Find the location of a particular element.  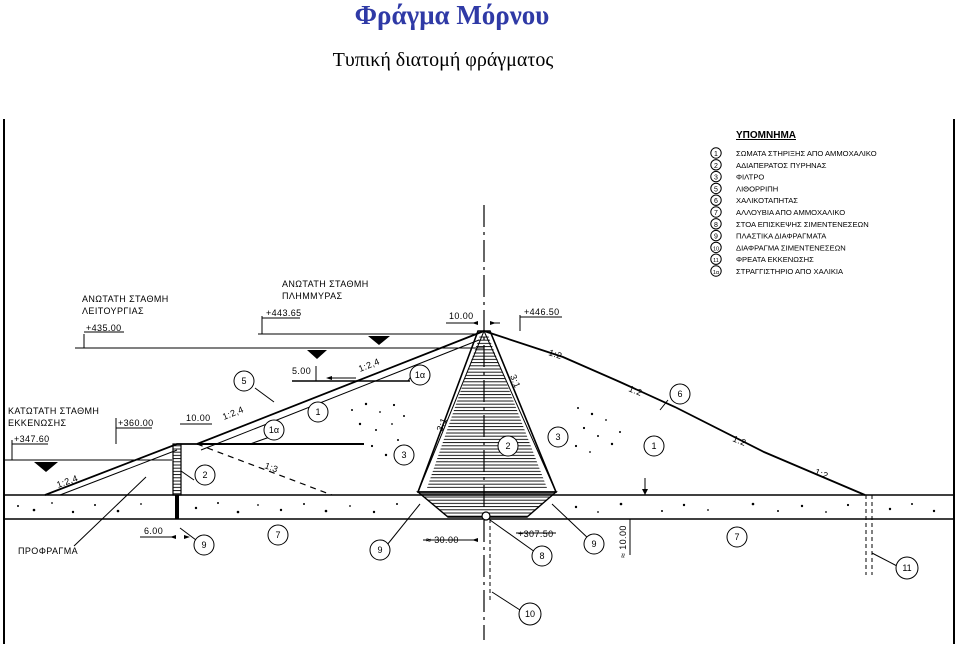

legend-item: 10 ΔΙΑΦΡΑΓΜΑ ΣΙΜΕΝΤΕΝΕΣΕΩΝ is located at coordinates (778, 247).